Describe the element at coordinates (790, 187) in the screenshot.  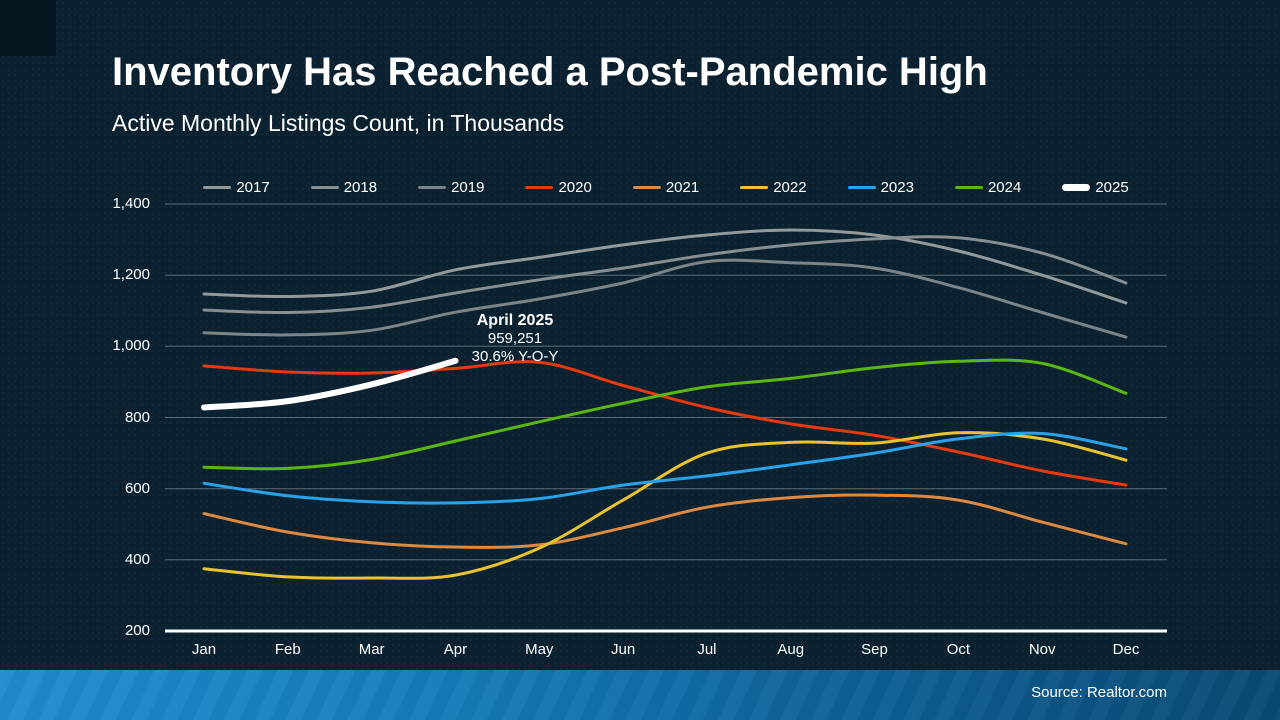
I see `legend-label-2022: 2022` at that location.